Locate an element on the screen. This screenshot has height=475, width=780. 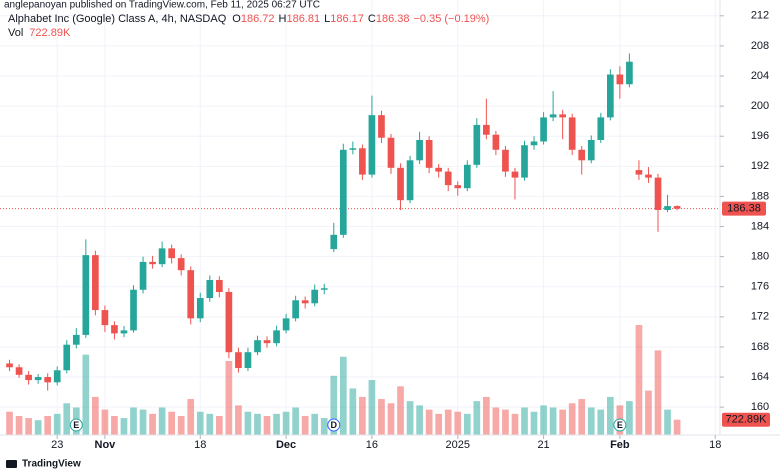
last-price-box is located at coordinates (744, 208).